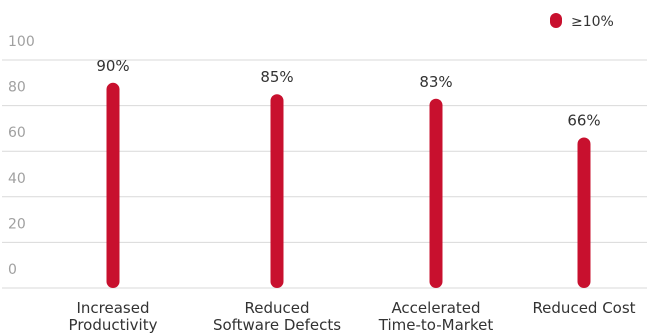 The height and width of the screenshot is (335, 649). What do you see at coordinates (556, 20) in the screenshot?
I see `legend-swatch` at bounding box center [556, 20].